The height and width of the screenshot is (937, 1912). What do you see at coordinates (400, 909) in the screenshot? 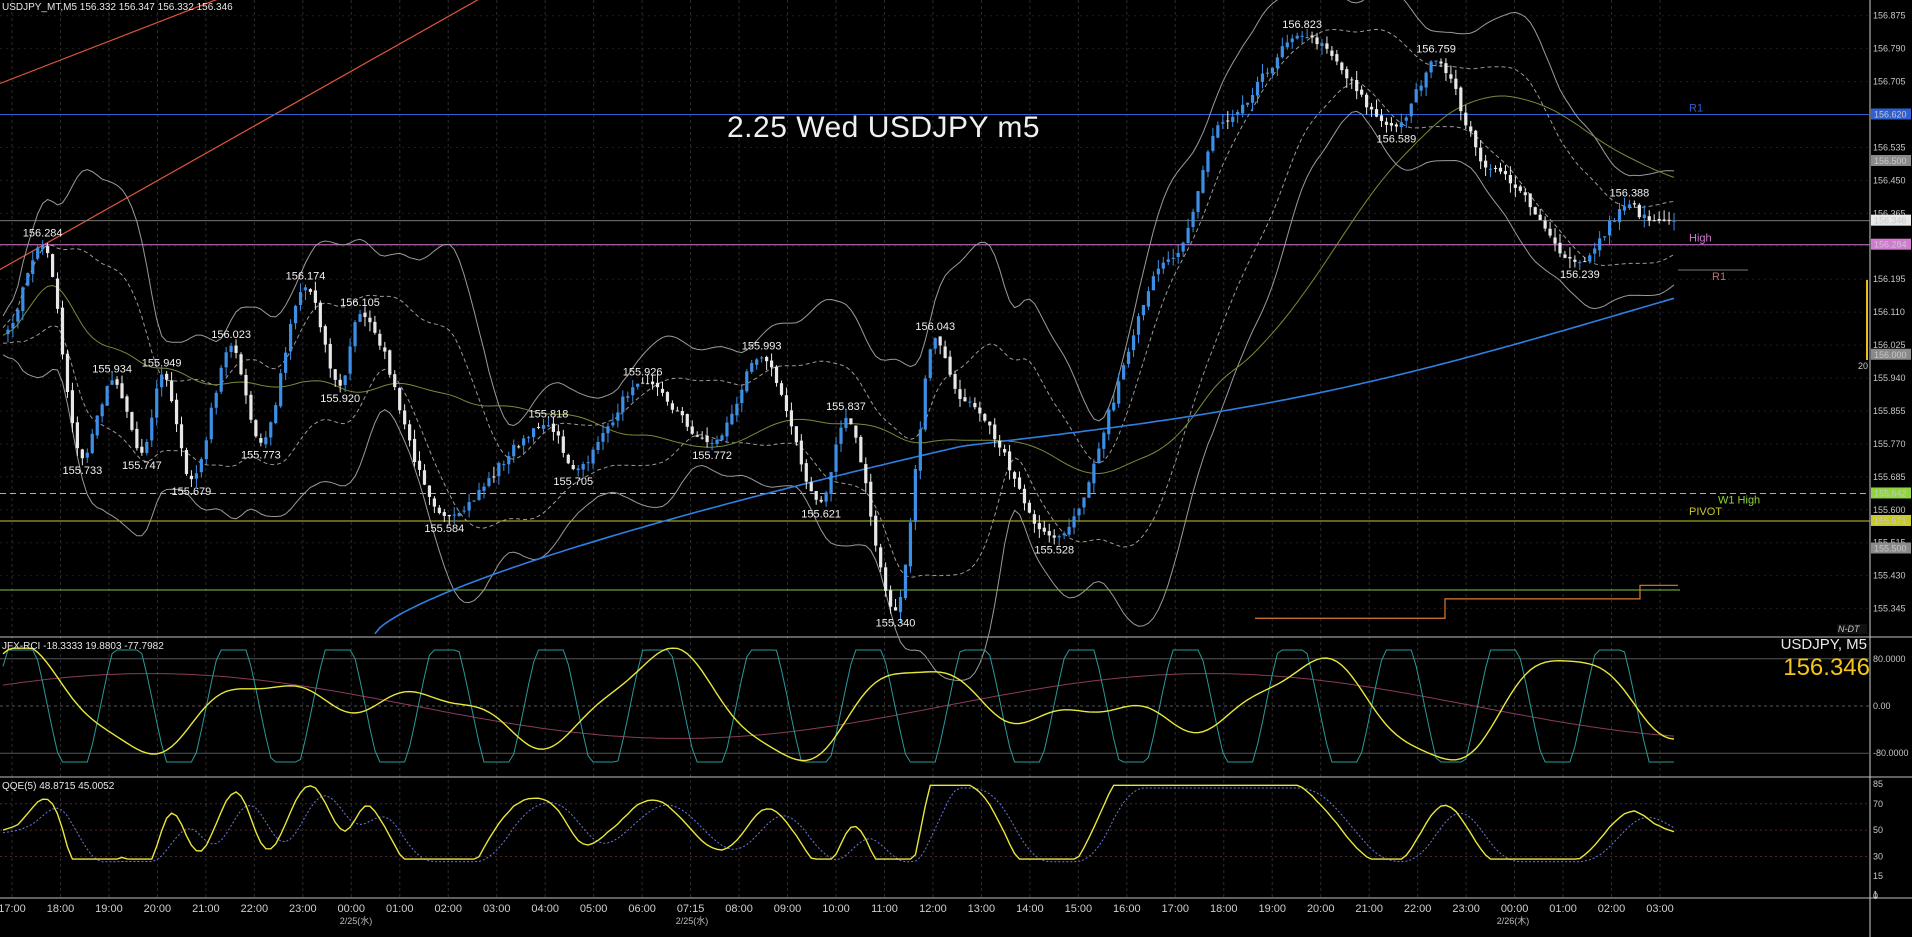
I see `x-tick-label: 01:00` at bounding box center [400, 909].